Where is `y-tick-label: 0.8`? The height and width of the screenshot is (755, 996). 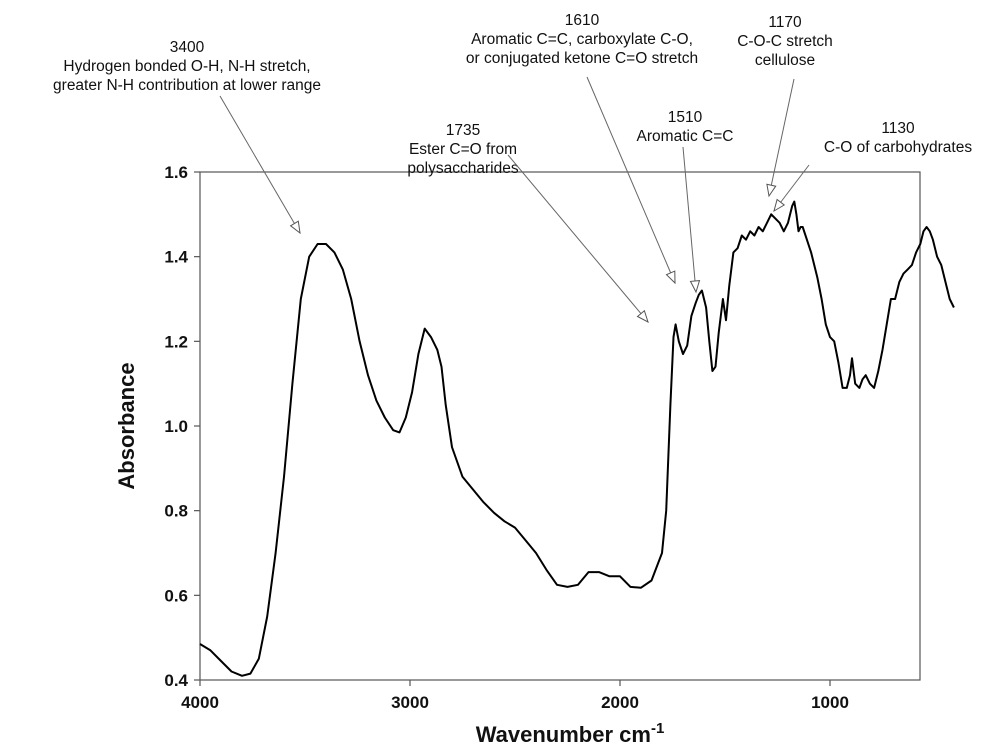 y-tick-label: 0.8 is located at coordinates (176, 511).